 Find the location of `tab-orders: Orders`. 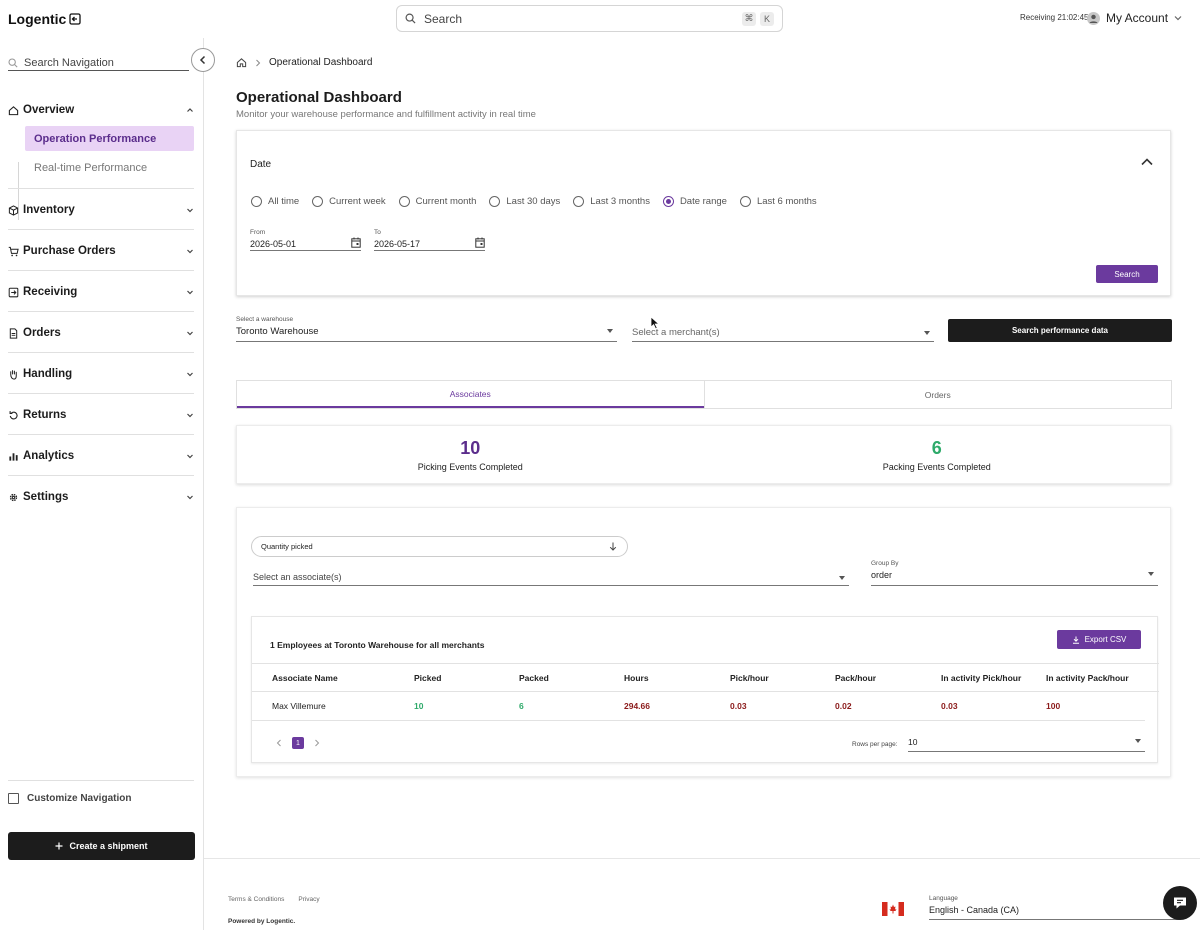

tab-orders: Orders is located at coordinates (937, 394).